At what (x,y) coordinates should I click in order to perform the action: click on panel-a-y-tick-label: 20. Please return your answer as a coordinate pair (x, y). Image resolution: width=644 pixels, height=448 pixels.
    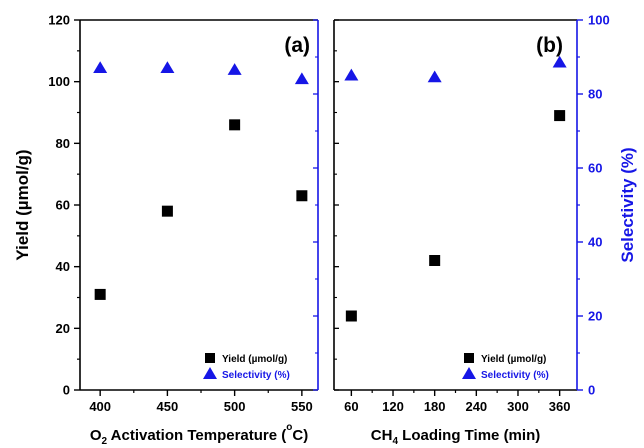
    Looking at the image, I should click on (63, 328).